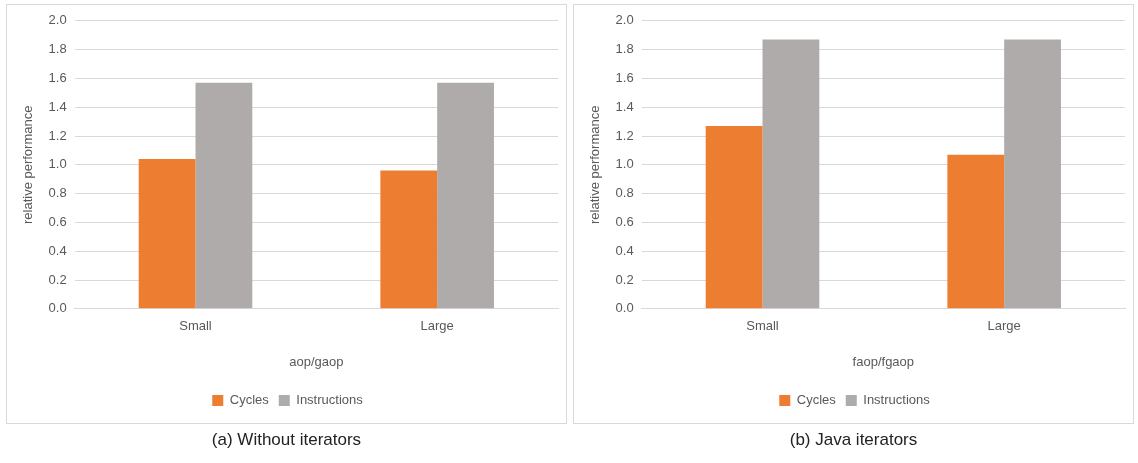 The height and width of the screenshot is (463, 1138). Describe the element at coordinates (286, 440) in the screenshot. I see `text: (a) Without iterators` at that location.